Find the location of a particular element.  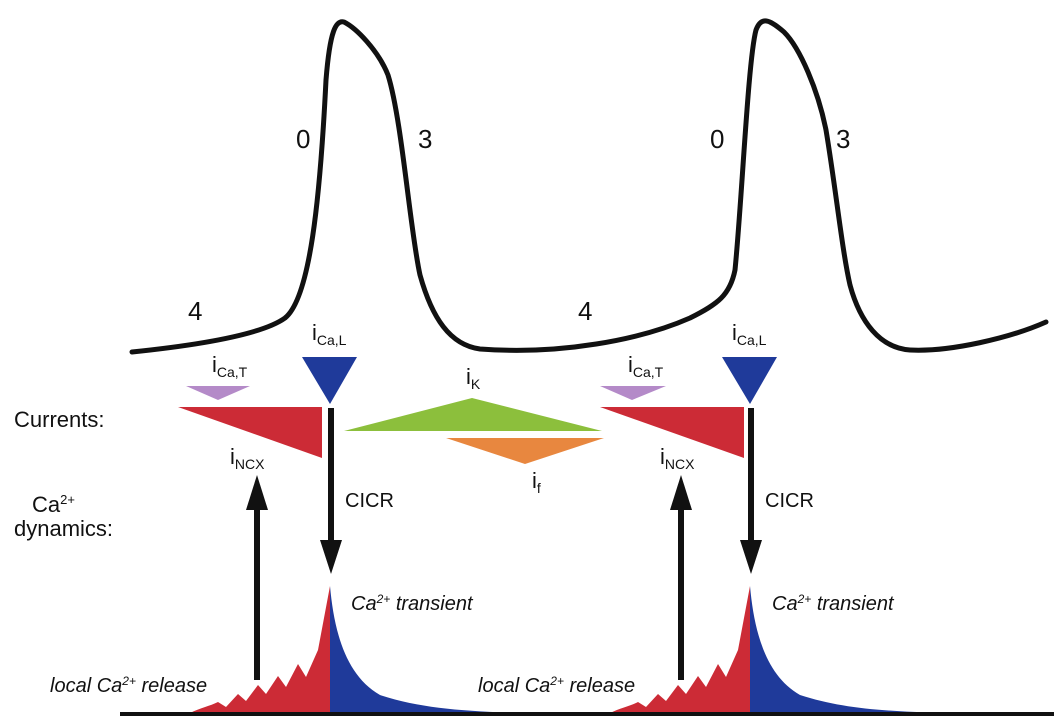

ca-dynamics-suffix: dynamics: is located at coordinates (64, 528).